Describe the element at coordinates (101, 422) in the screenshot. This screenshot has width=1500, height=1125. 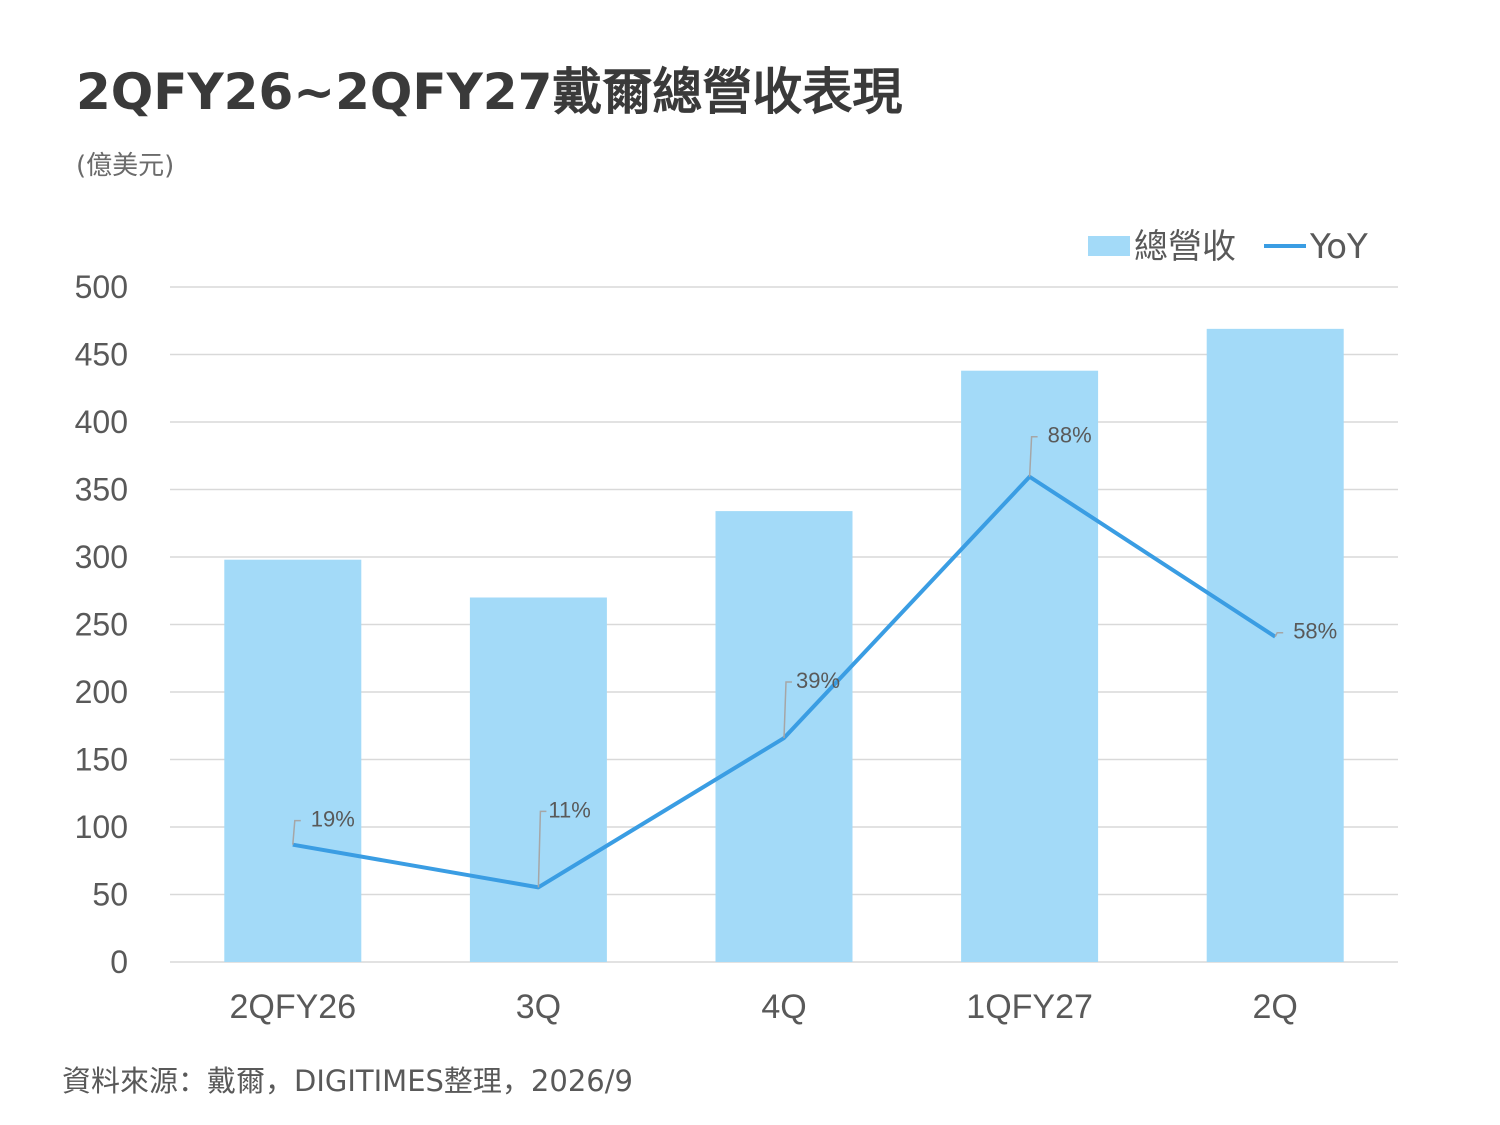
I see `y-tick-label: 400` at that location.